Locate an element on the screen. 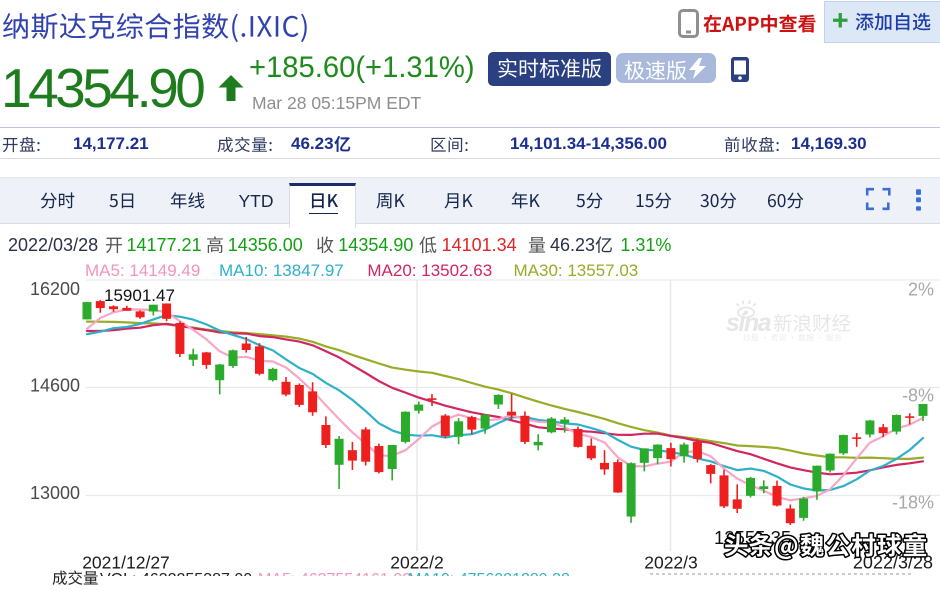 This screenshot has height=590, width=940. svg-text: 13000 is located at coordinates (55, 493).